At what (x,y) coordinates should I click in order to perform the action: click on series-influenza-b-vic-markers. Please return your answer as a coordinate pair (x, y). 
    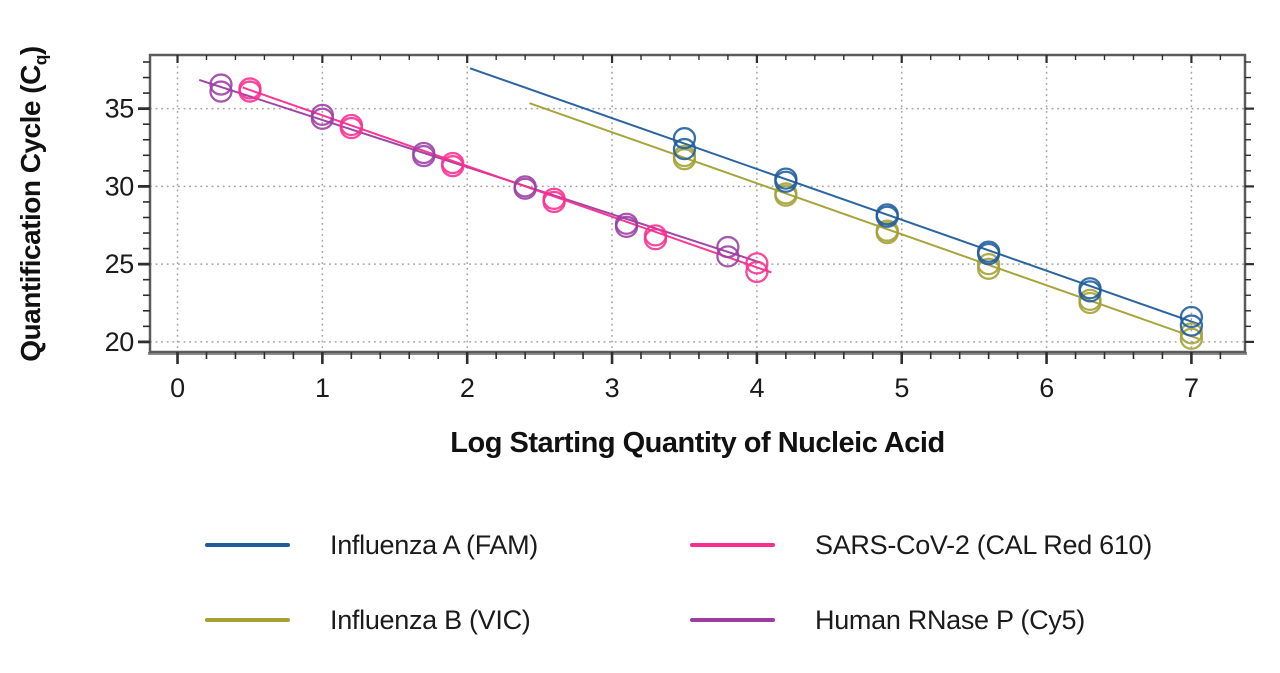
    Looking at the image, I should click on (938, 247).